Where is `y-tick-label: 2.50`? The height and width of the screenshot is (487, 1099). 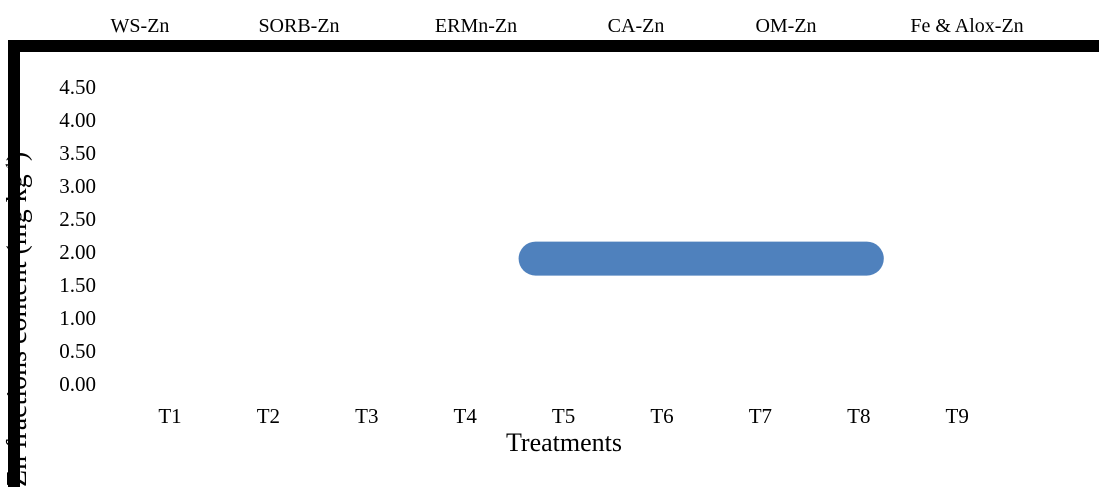 y-tick-label: 2.50 is located at coordinates (77, 219).